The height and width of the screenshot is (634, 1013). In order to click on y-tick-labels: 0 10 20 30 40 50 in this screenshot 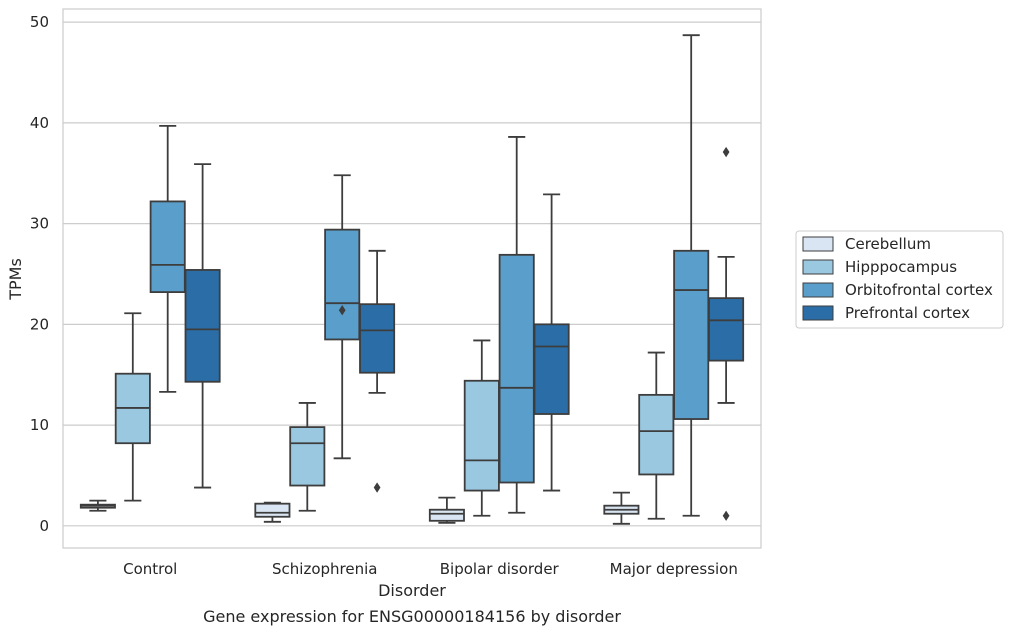, I will do `click(39, 274)`.